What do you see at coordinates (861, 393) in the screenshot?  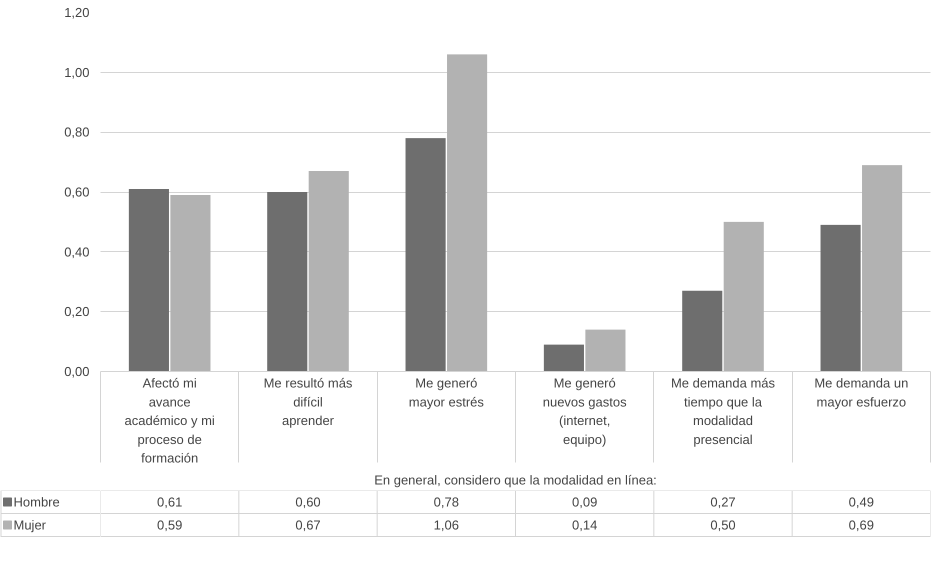 I see `x-tick-label: Me demanda un mayor esfuerzo` at bounding box center [861, 393].